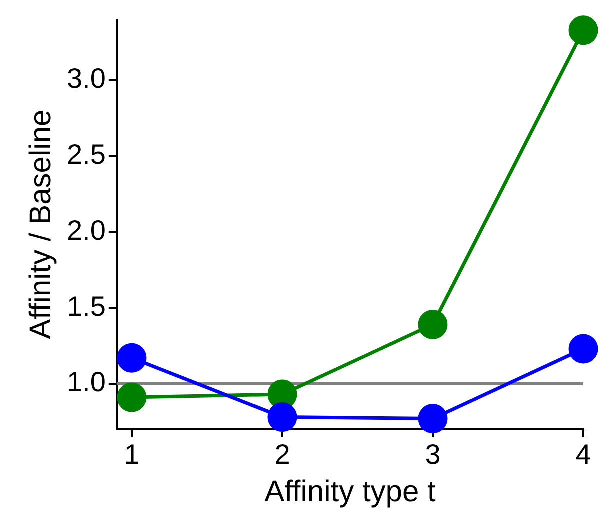  I want to click on y-tick-label: 1.5, so click(86, 306).